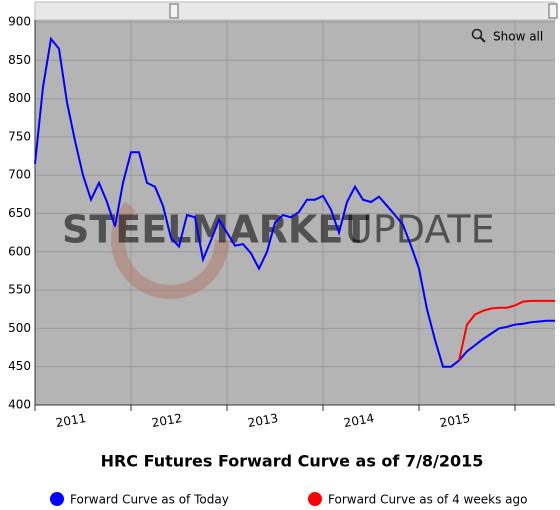 This screenshot has width=560, height=510. Describe the element at coordinates (174, 11) in the screenshot. I see `scroll-handle-left` at that location.